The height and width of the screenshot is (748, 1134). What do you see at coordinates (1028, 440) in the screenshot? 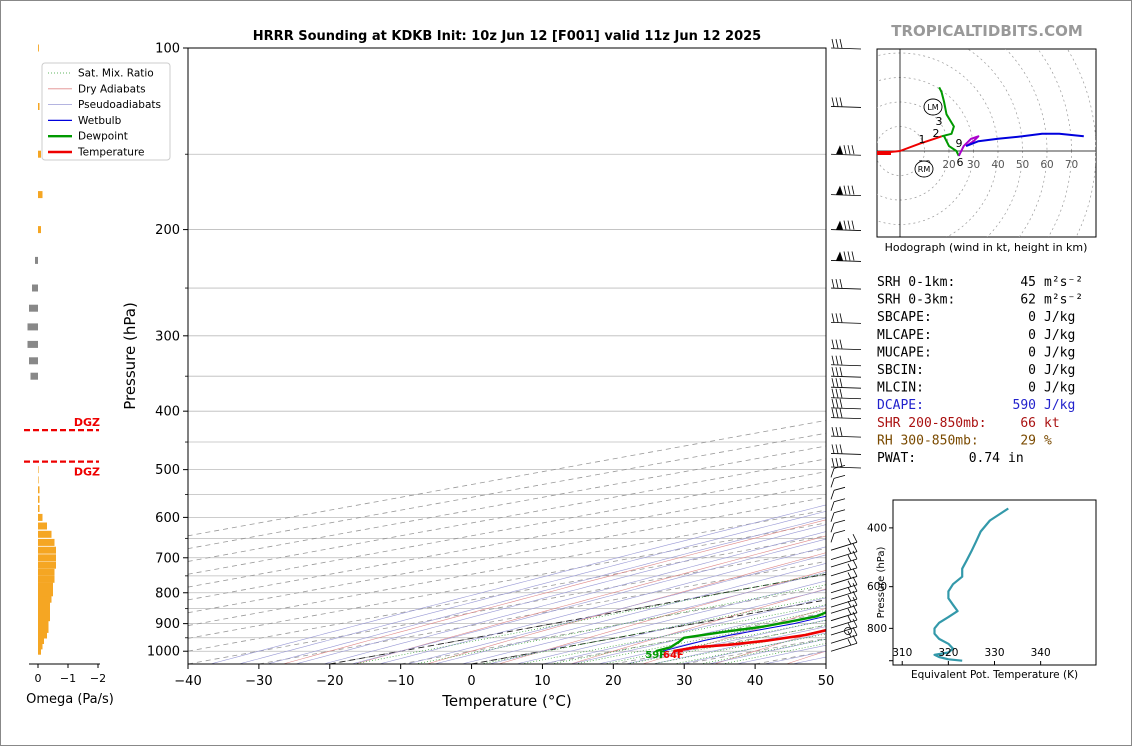
I see `index-value: 29` at bounding box center [1028, 440].